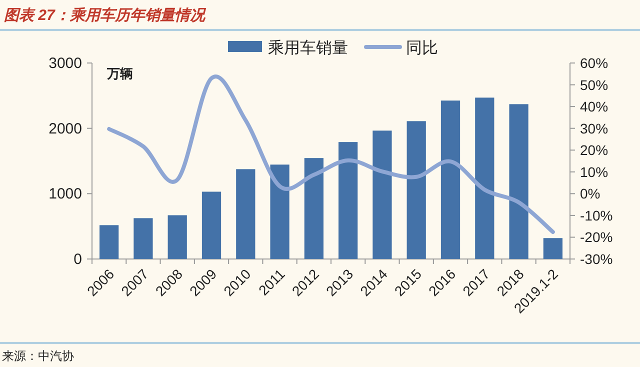 This screenshot has height=367, width=640. Describe the element at coordinates (594, 172) in the screenshot. I see `y2-tick-label: 10%` at that location.